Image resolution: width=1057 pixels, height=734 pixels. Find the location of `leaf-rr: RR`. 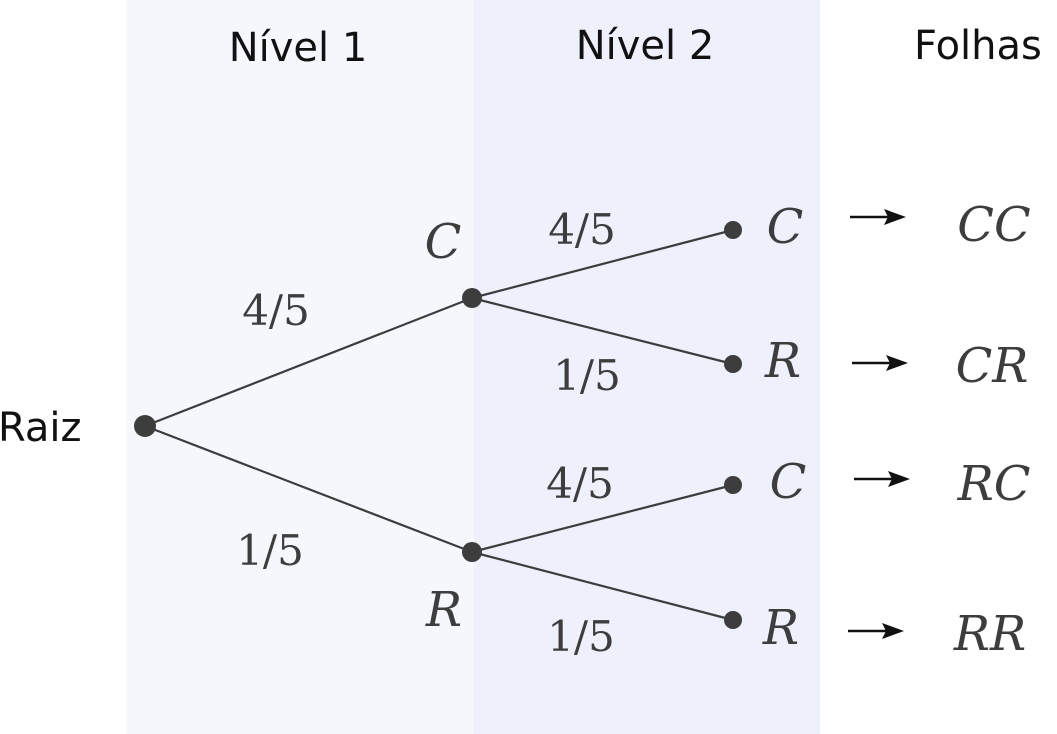

leaf-rr: RR is located at coordinates (989, 634).